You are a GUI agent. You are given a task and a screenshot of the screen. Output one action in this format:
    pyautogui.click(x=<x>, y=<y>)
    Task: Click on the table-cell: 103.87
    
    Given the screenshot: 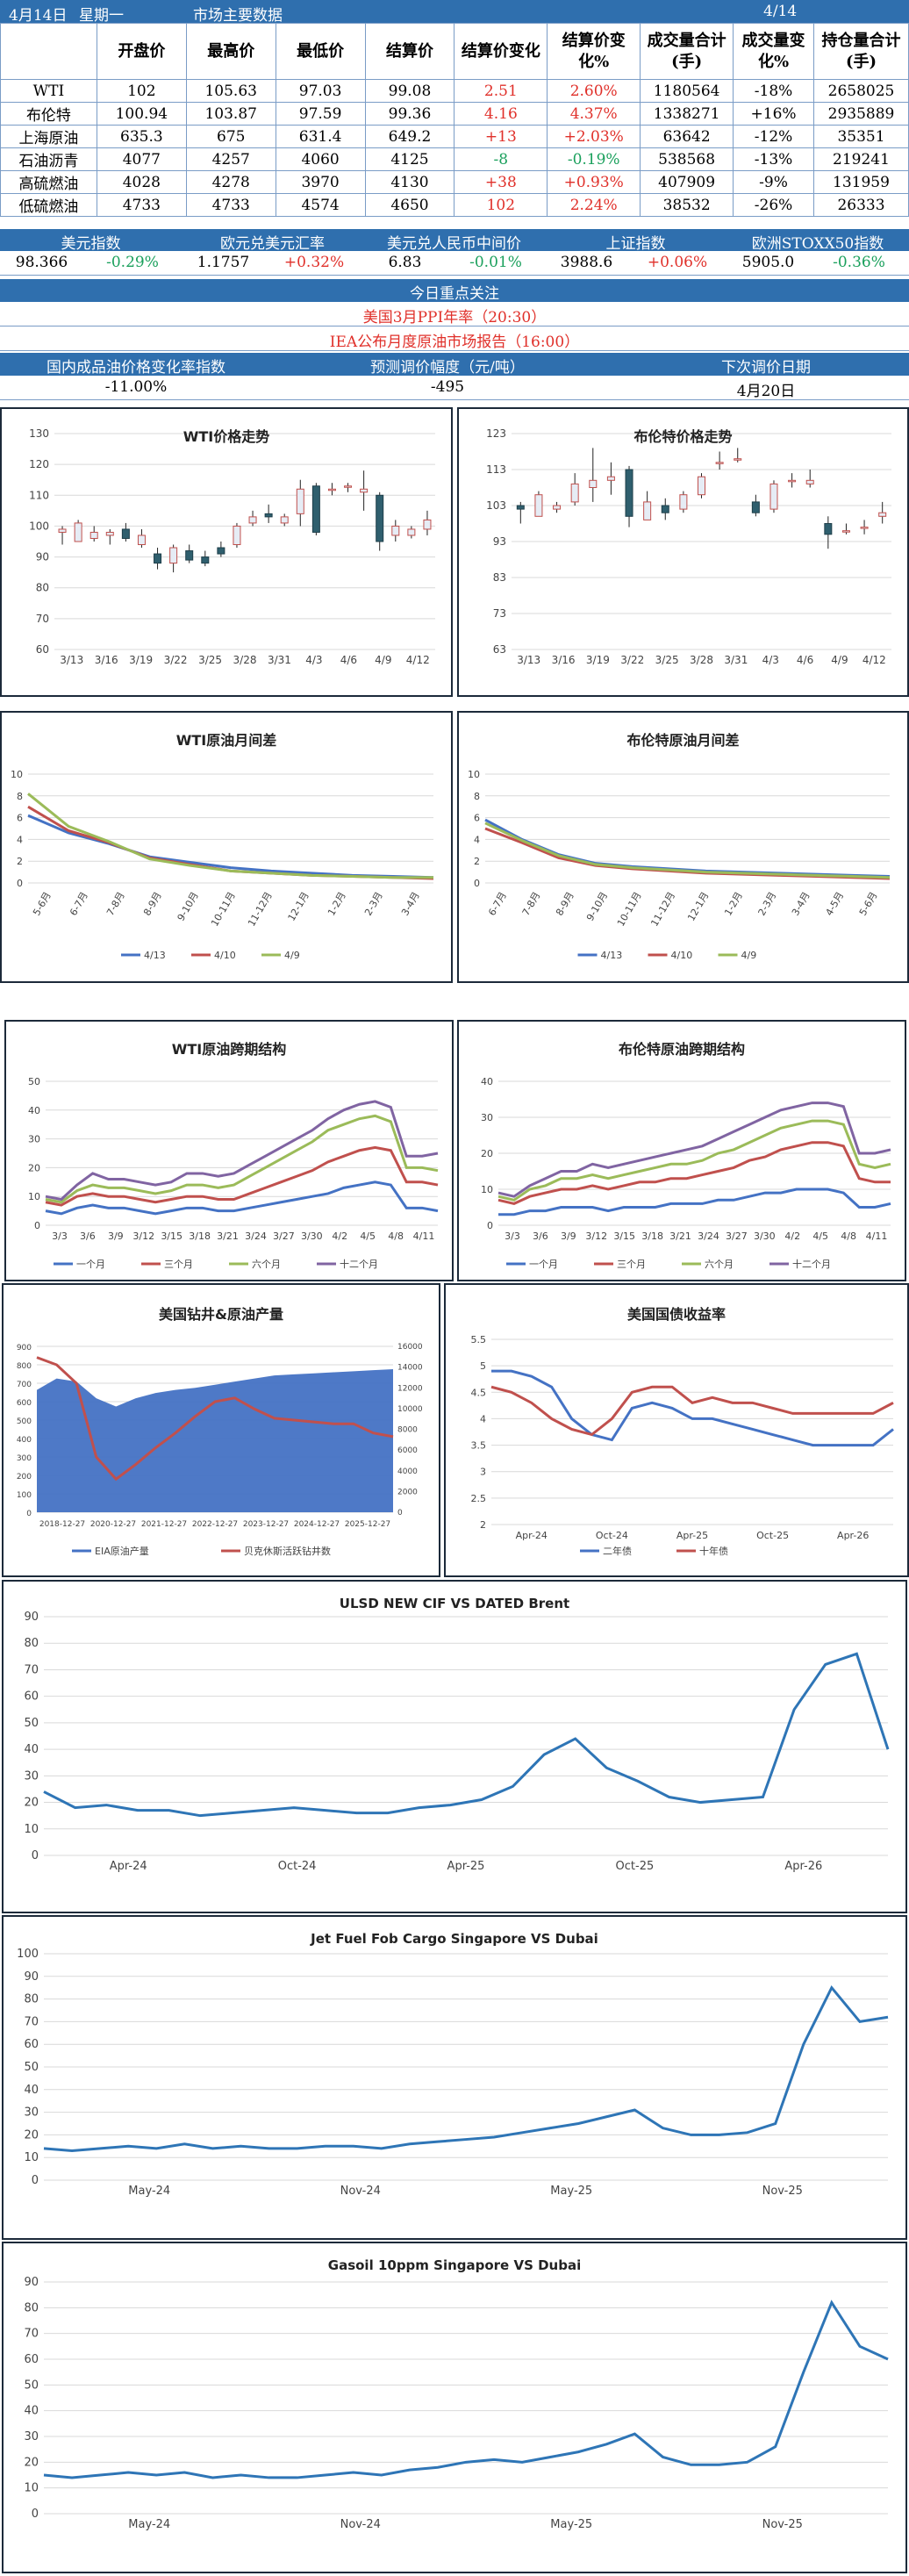 What is the action you would take?
    pyautogui.click(x=230, y=114)
    